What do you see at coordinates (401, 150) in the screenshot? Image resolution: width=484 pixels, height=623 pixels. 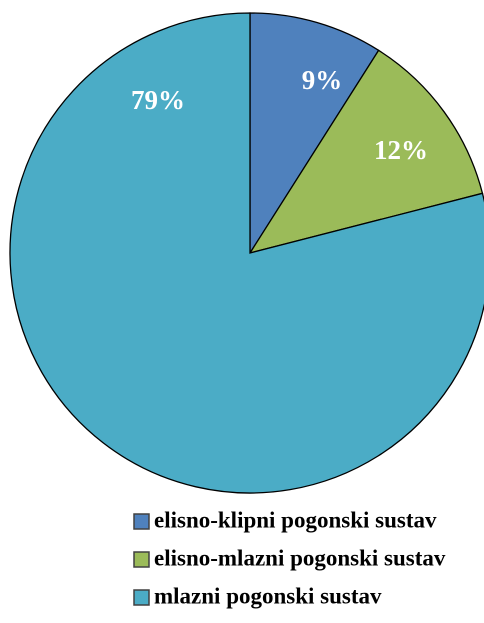 I see `data-label: 12%` at bounding box center [401, 150].